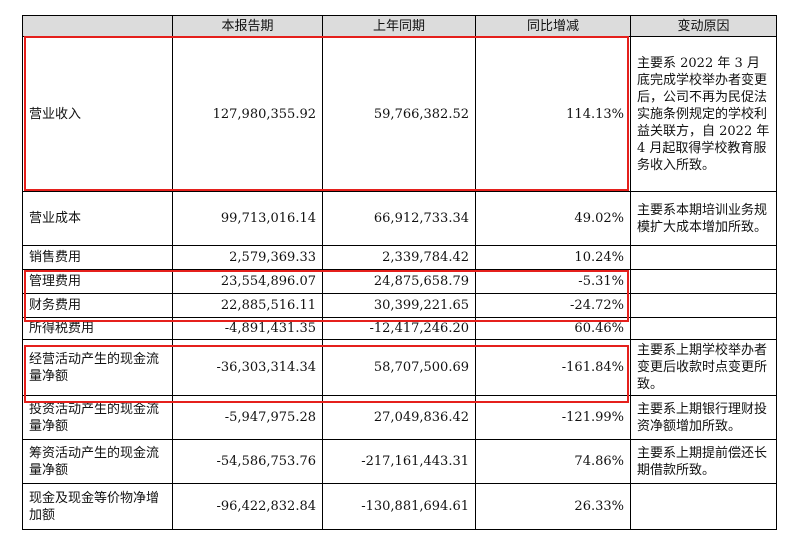 Image resolution: width=800 pixels, height=550 pixels. What do you see at coordinates (553, 257) in the screenshot?
I see `yoy-change: 10.24%` at bounding box center [553, 257].